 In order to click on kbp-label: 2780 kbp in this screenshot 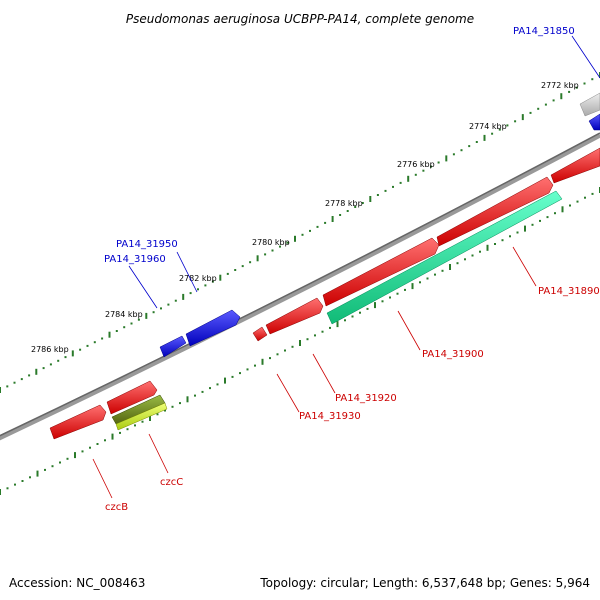, I will do `click(271, 242)`.